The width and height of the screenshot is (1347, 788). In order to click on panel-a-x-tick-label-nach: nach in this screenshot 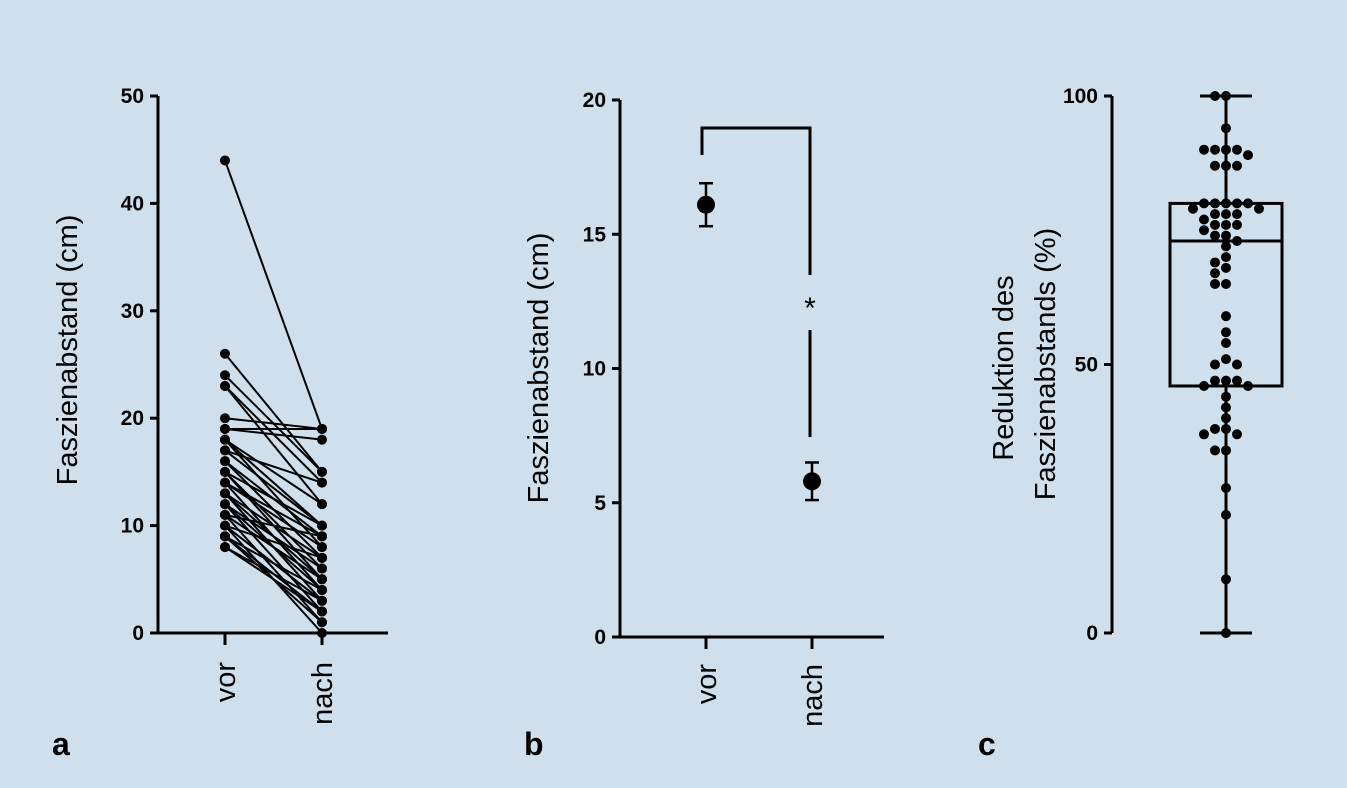, I will do `click(323, 693)`.